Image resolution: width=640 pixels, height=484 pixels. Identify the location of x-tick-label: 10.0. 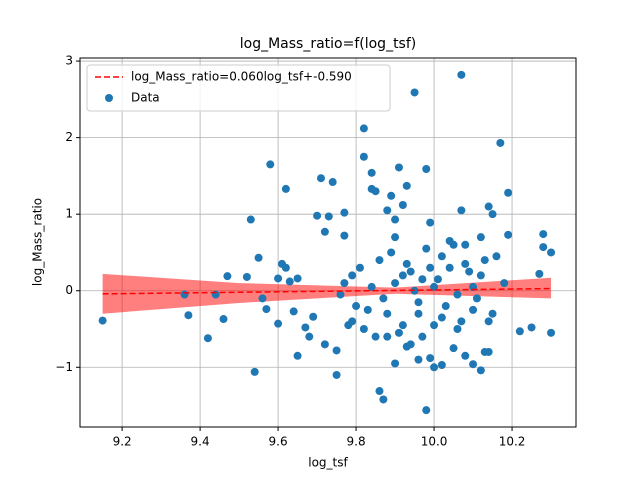
(434, 442).